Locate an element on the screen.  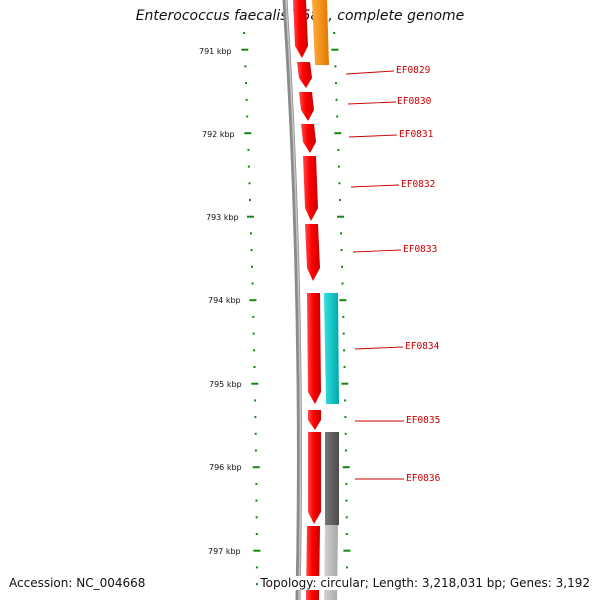
cog-feature-orange is located at coordinates (320, 32).